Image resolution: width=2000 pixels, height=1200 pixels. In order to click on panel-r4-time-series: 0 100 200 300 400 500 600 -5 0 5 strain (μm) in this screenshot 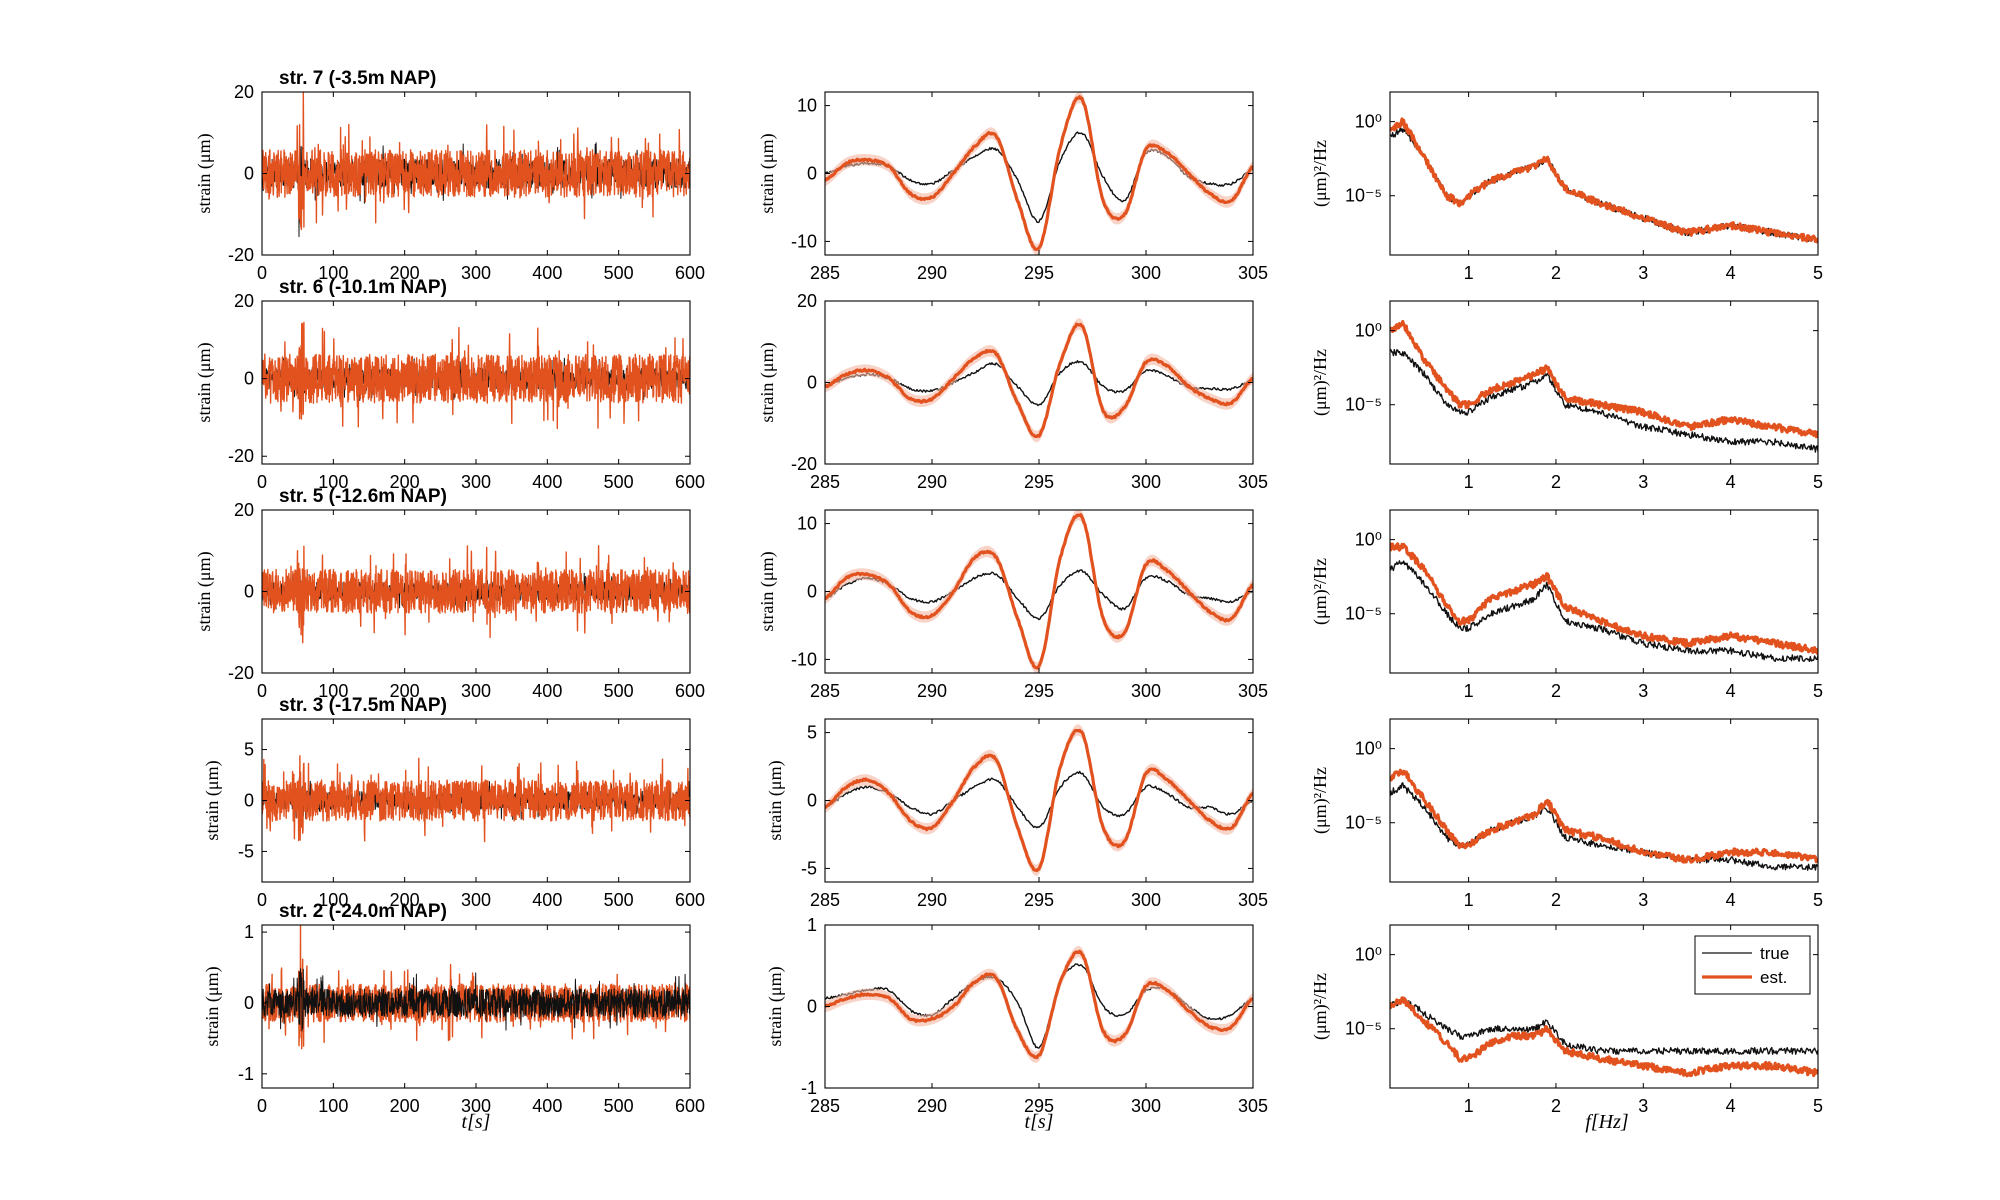, I will do `click(453, 814)`.